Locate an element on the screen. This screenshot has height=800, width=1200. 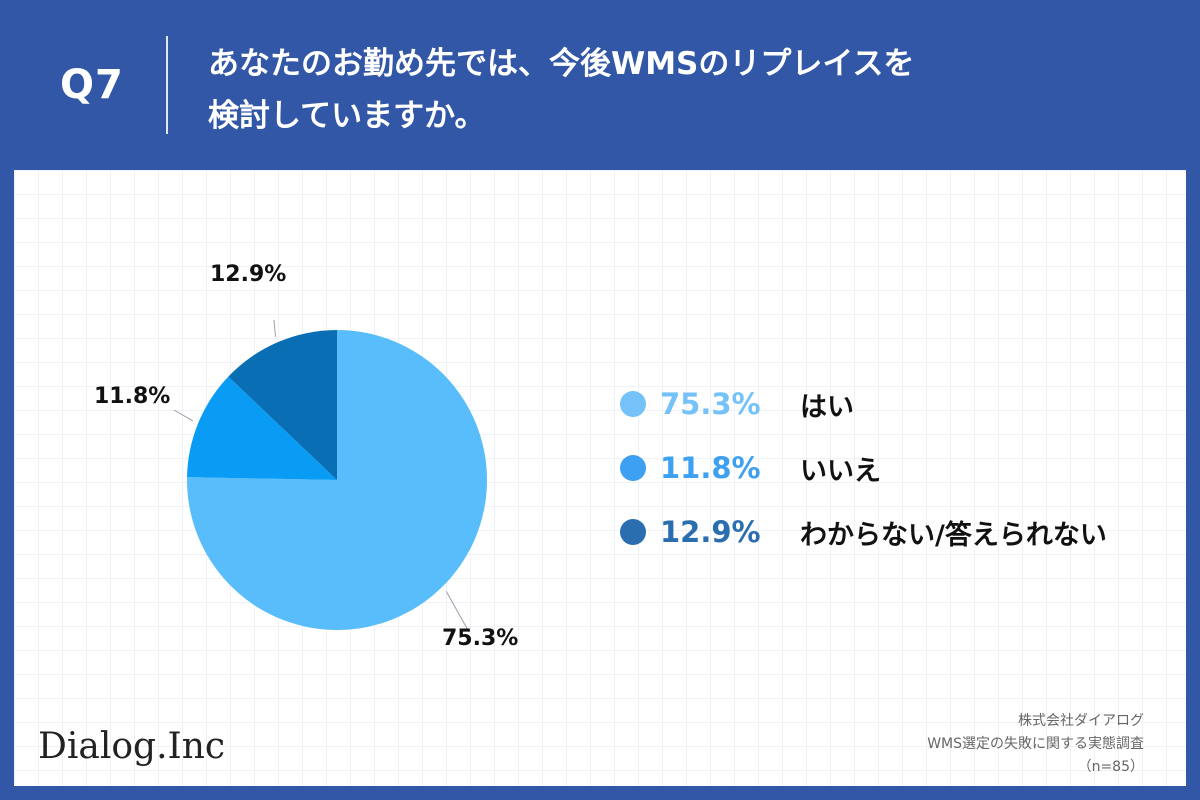
source-survey: WMS選定の失敗に関する実態調査 is located at coordinates (1035, 744).